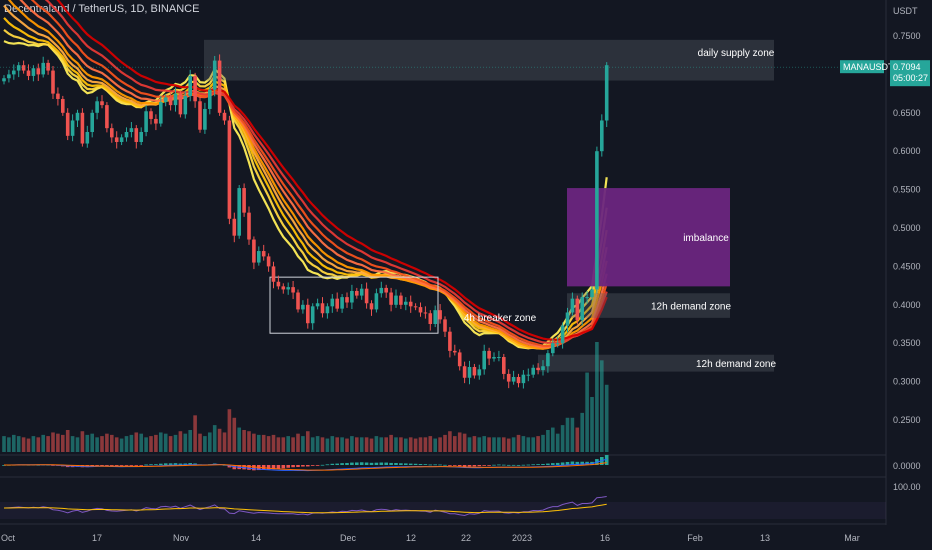 The image size is (932, 550). Describe the element at coordinates (305, 508) in the screenshot. I see `rsi-ma-line` at that location.